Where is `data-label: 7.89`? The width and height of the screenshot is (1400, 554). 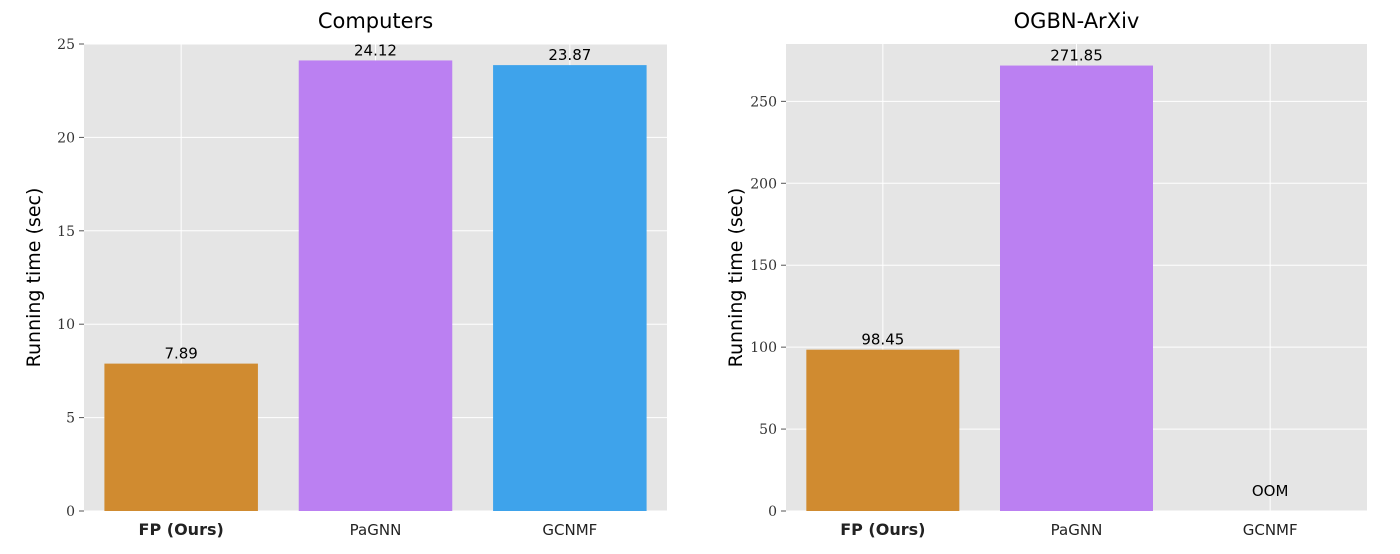
data-label: 7.89 is located at coordinates (180, 354).